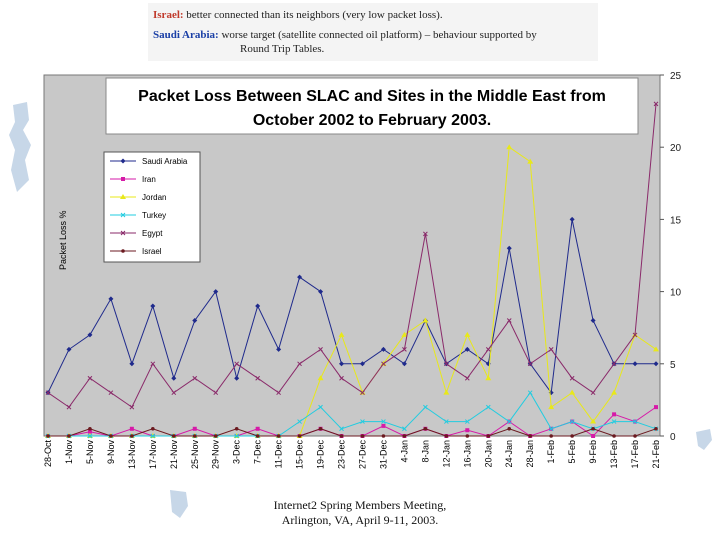  What do you see at coordinates (216, 455) in the screenshot?
I see `x-tick-label: 29-Nov` at bounding box center [216, 455].